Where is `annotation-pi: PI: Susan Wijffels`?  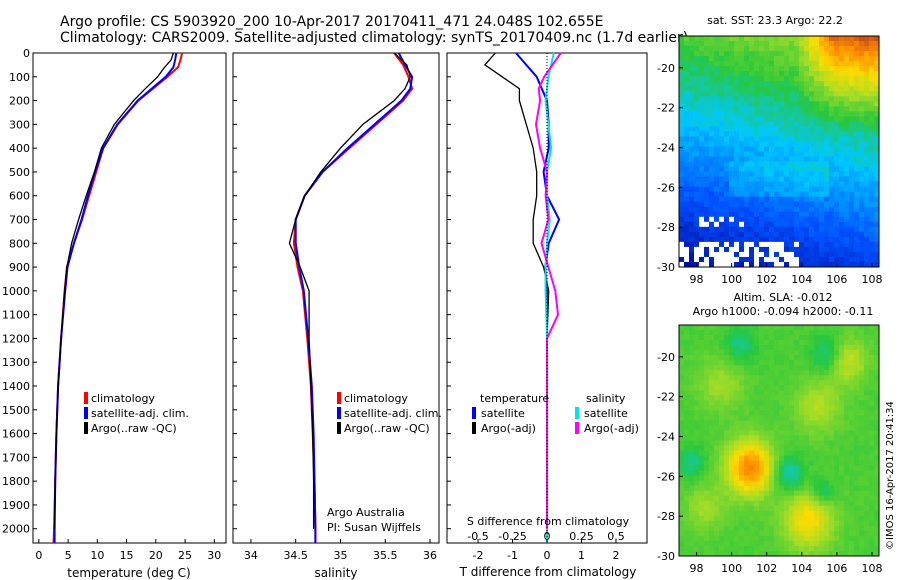 annotation-pi: PI: Susan Wijffels is located at coordinates (374, 527).